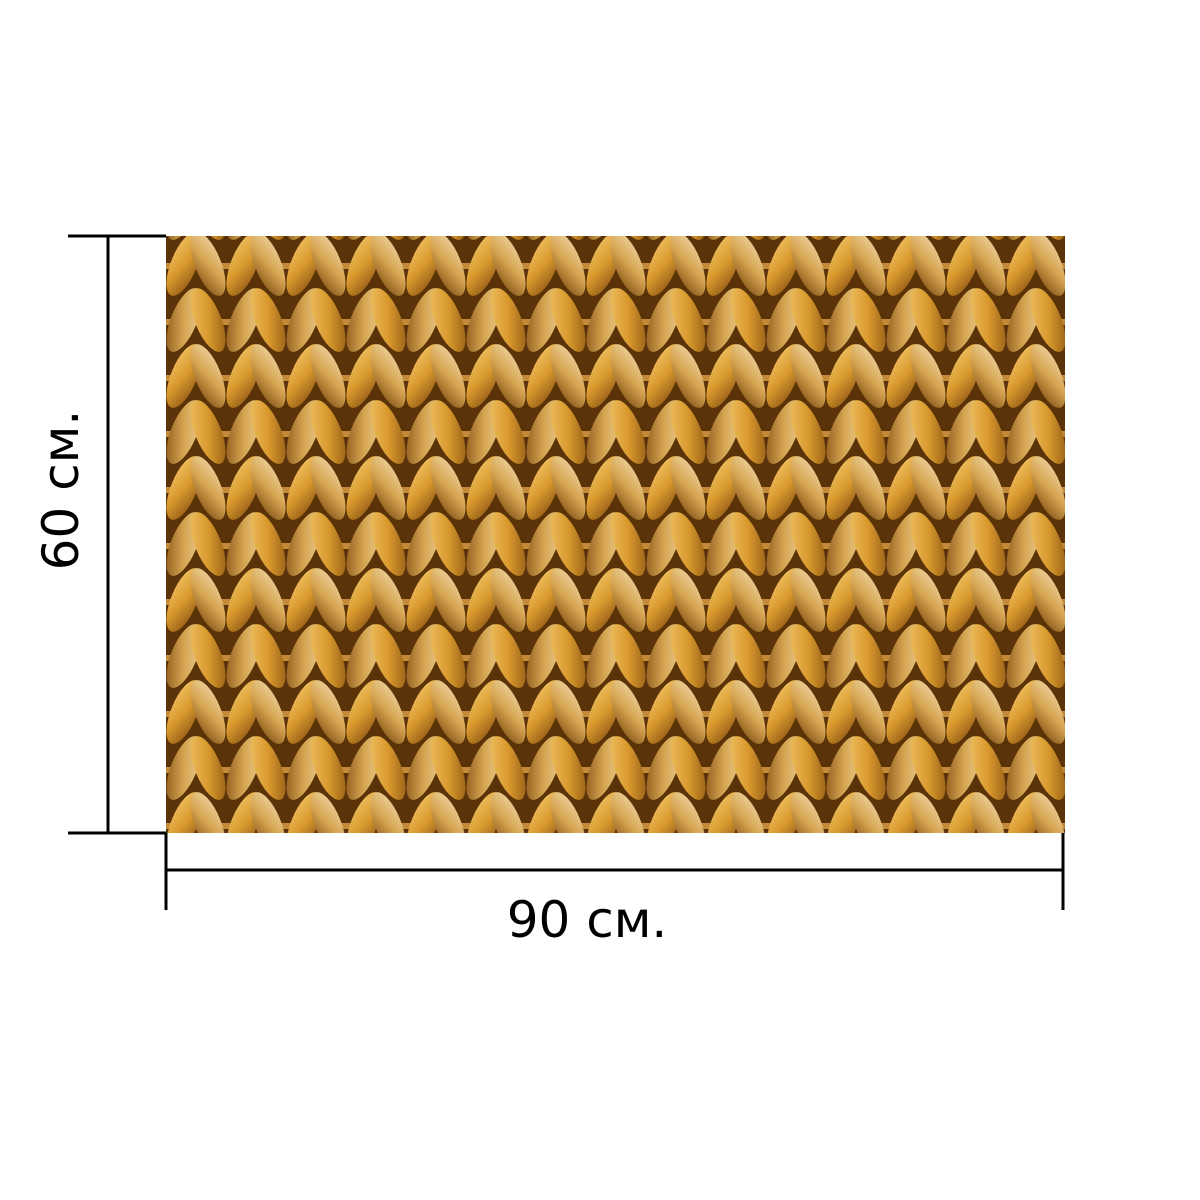 The height and width of the screenshot is (1200, 1200). What do you see at coordinates (587, 920) in the screenshot?
I see `width-label: 90 см.` at bounding box center [587, 920].